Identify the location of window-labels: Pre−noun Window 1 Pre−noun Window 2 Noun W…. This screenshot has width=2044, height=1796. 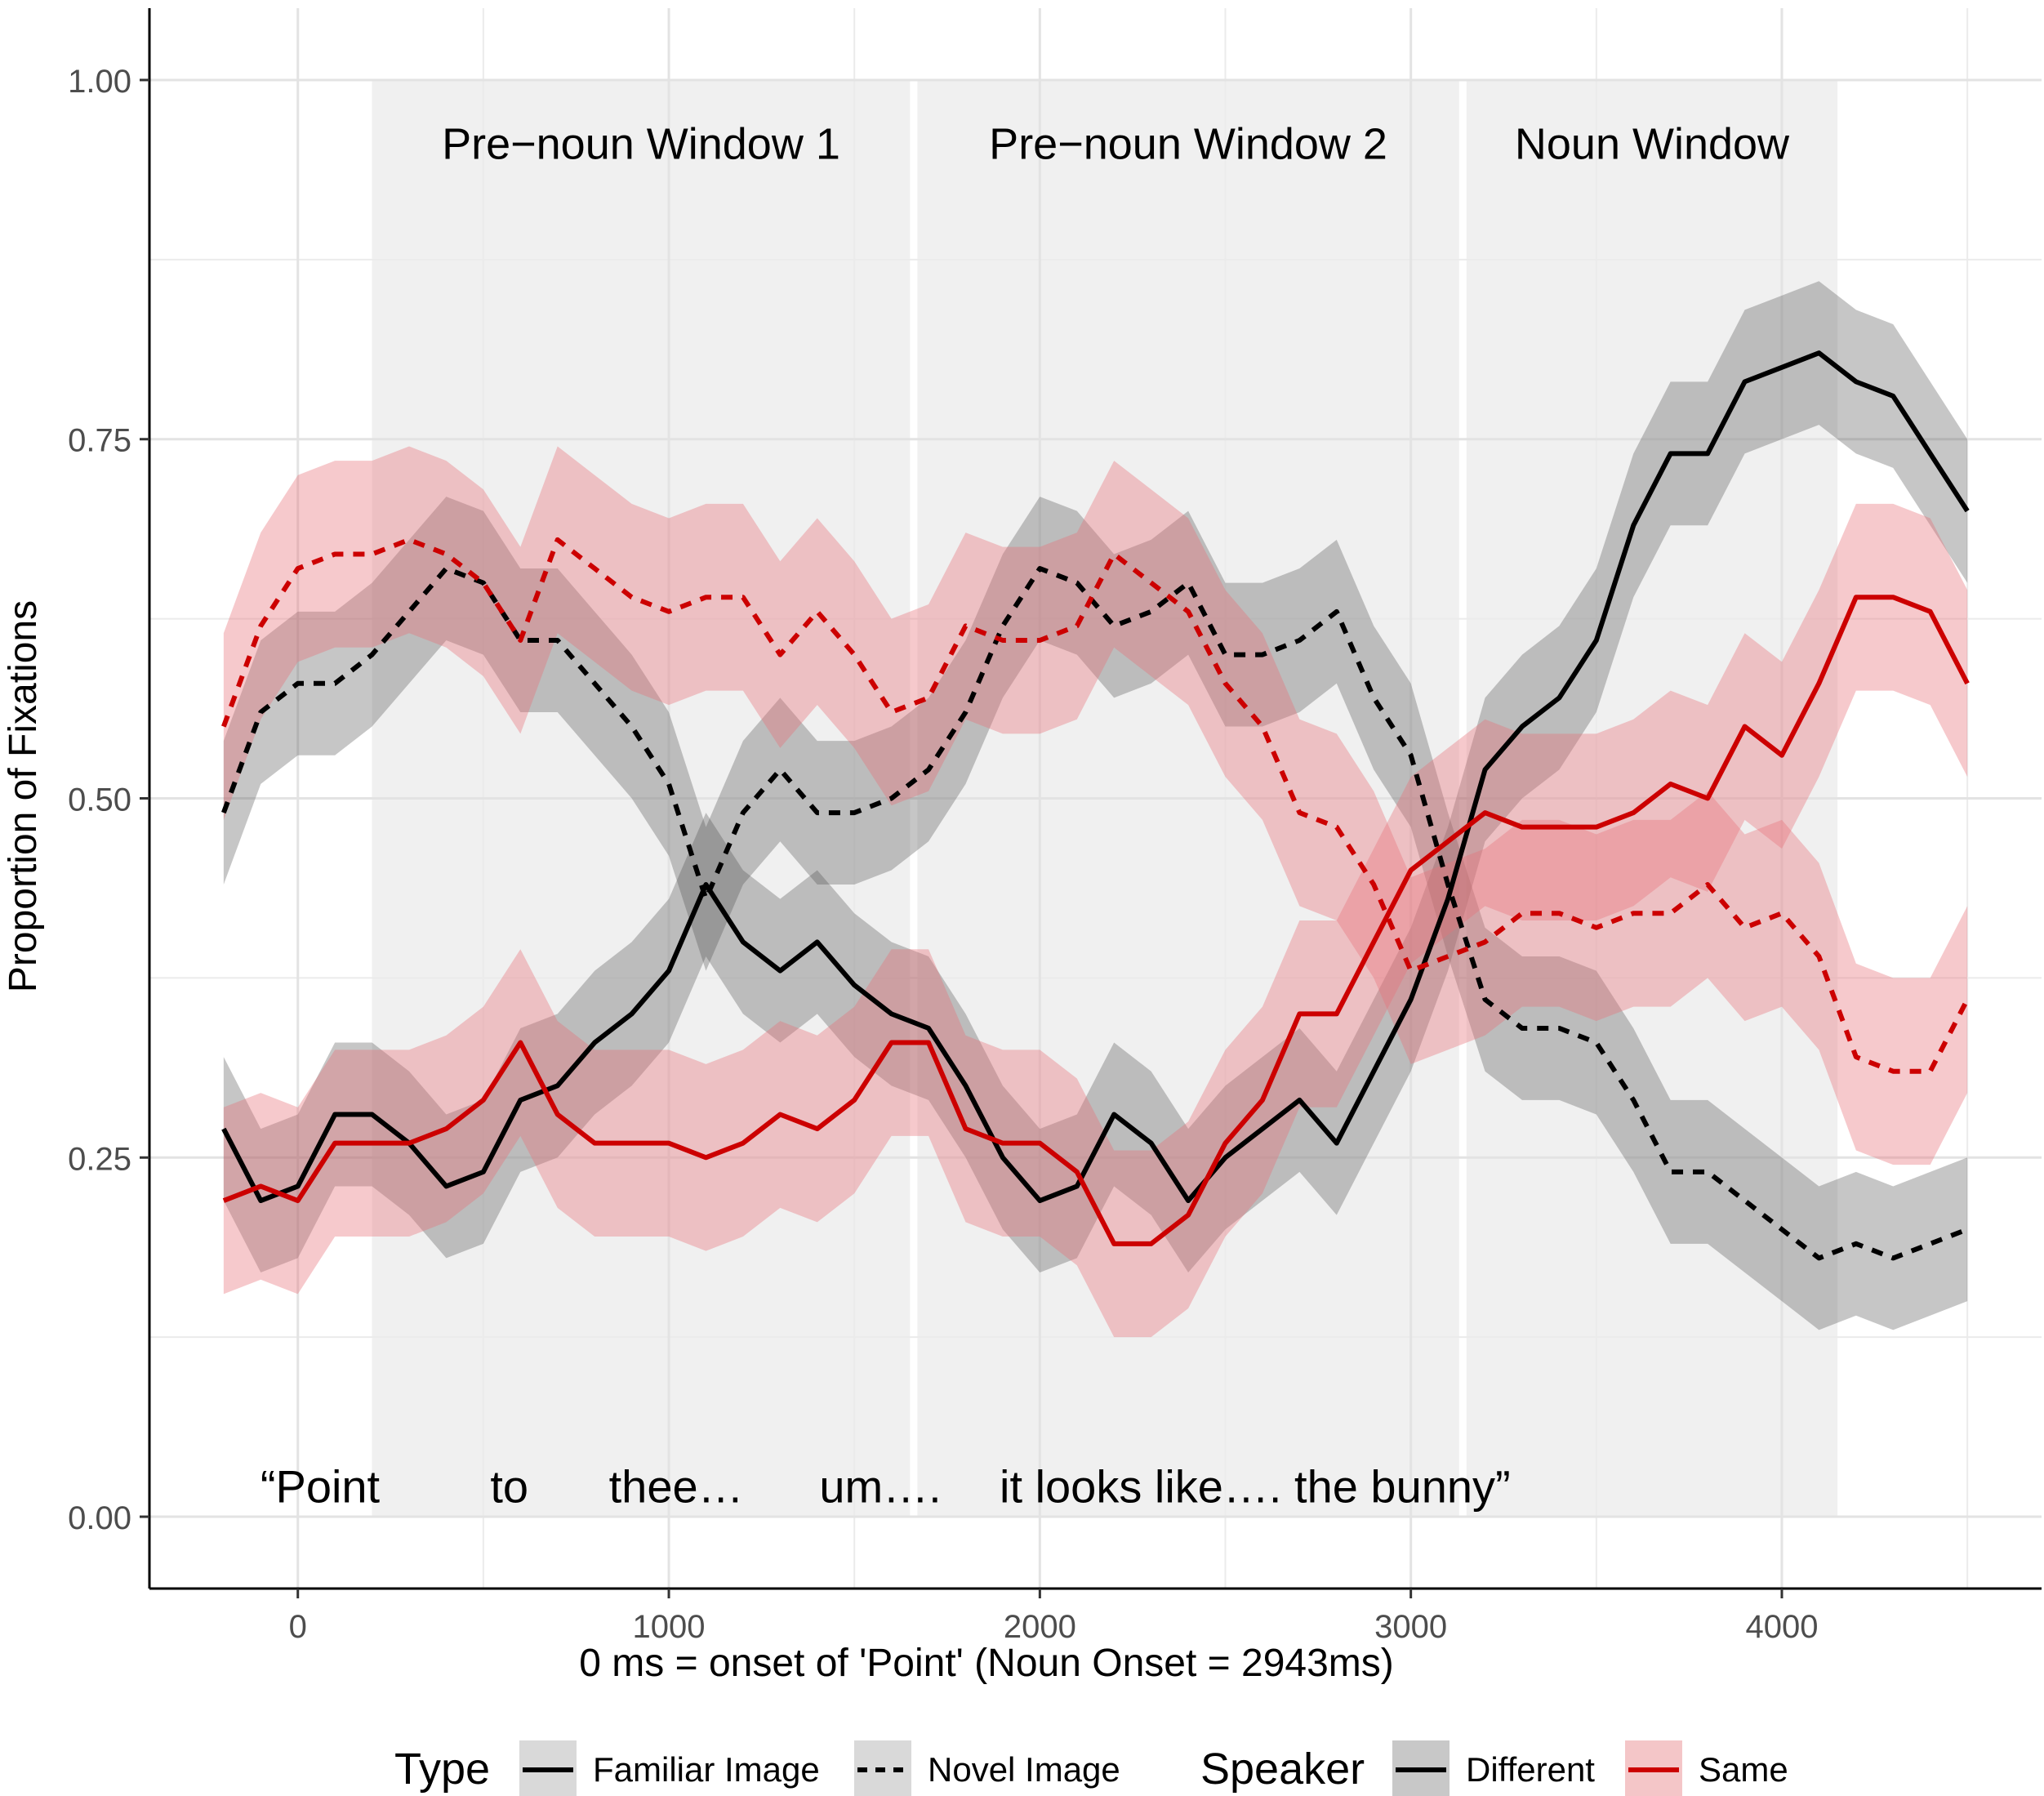
(1116, 144).